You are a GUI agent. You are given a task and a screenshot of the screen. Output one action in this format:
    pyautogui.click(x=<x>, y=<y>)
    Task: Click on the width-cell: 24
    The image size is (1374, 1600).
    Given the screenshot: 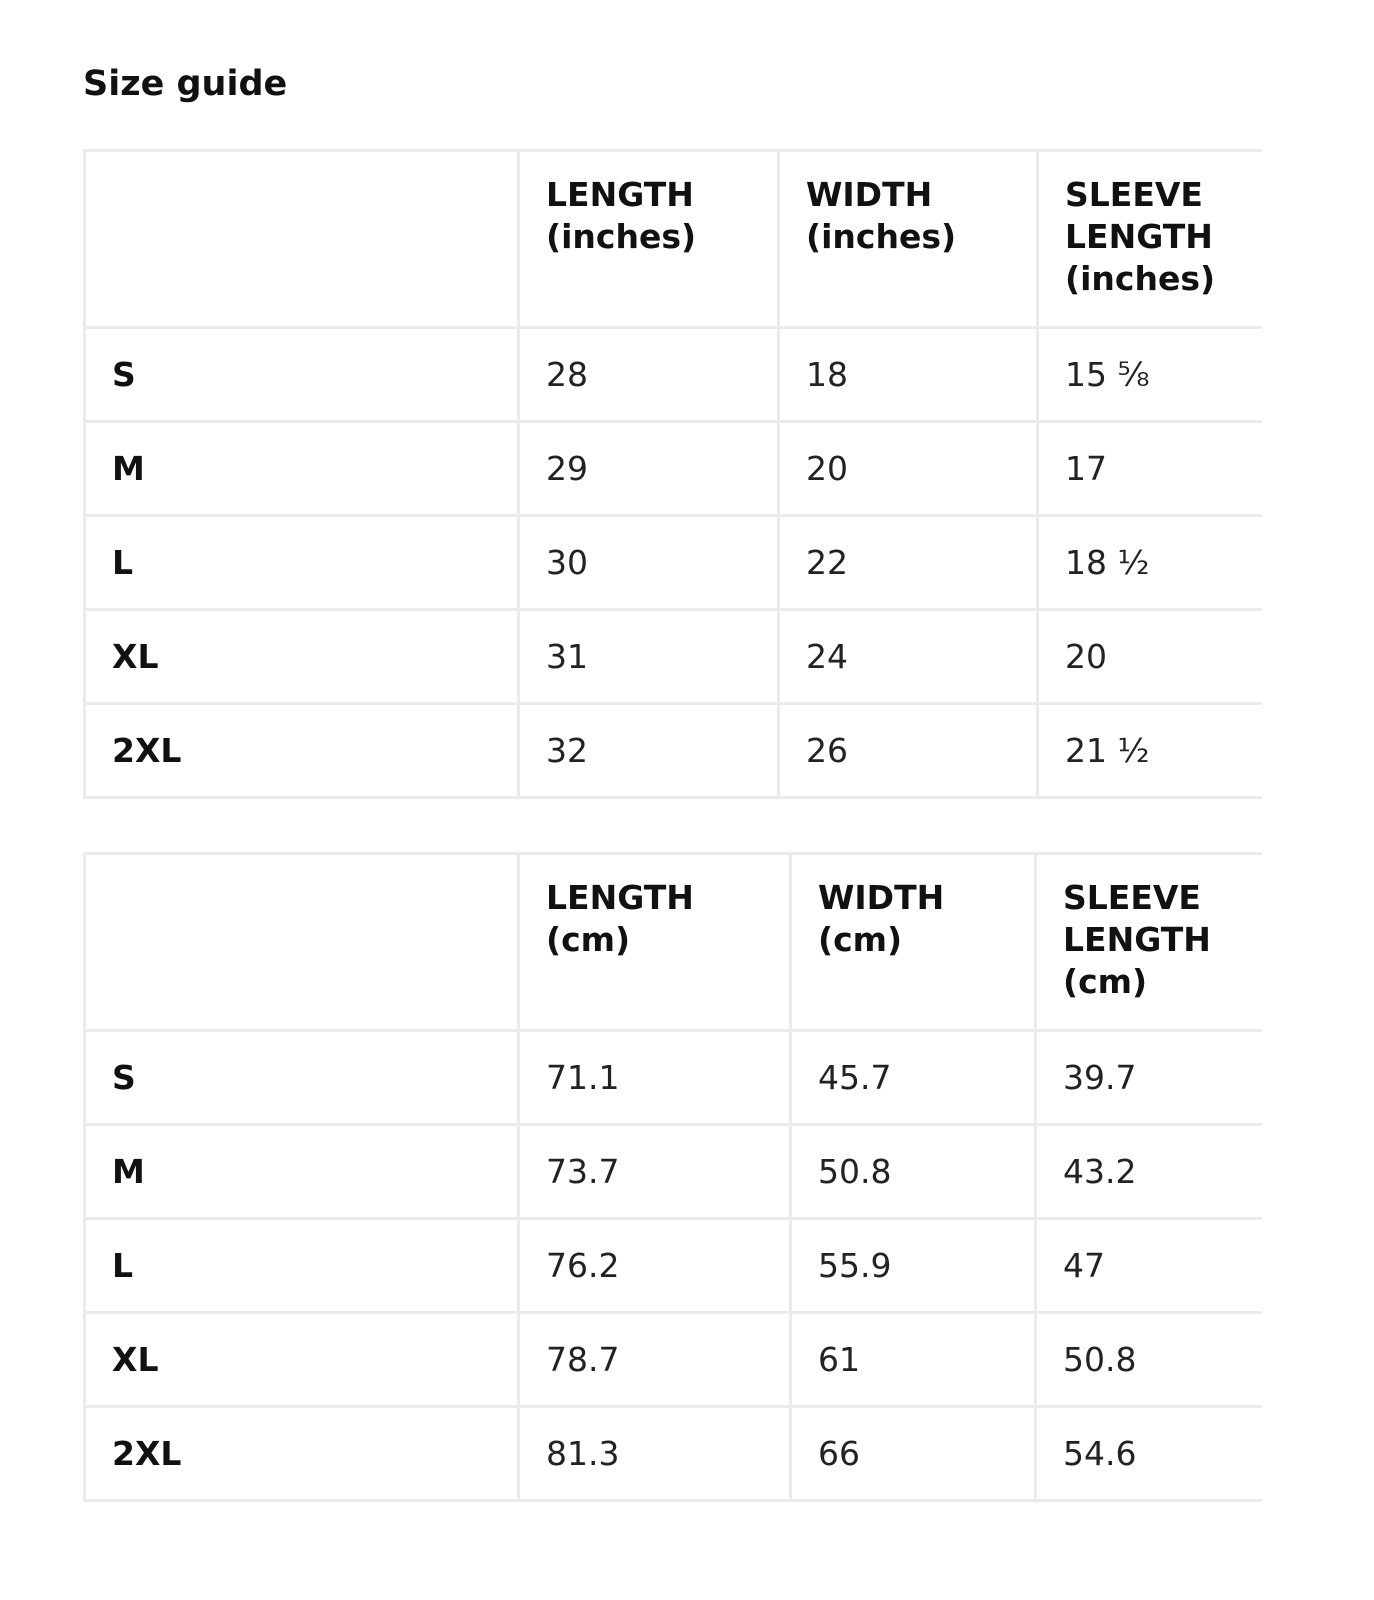 What is the action you would take?
    pyautogui.click(x=908, y=656)
    